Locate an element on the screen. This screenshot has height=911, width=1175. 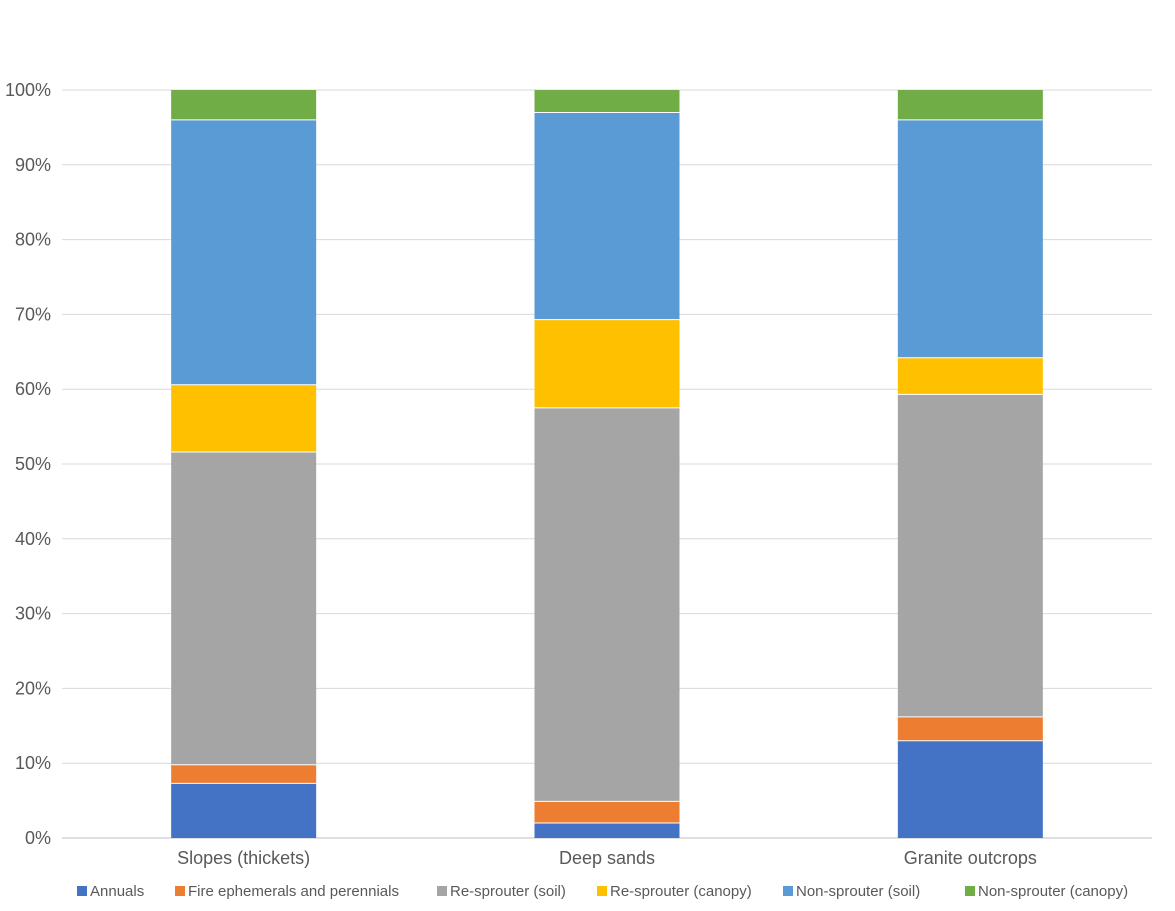
y-tick-label: 0% is located at coordinates (38, 838).